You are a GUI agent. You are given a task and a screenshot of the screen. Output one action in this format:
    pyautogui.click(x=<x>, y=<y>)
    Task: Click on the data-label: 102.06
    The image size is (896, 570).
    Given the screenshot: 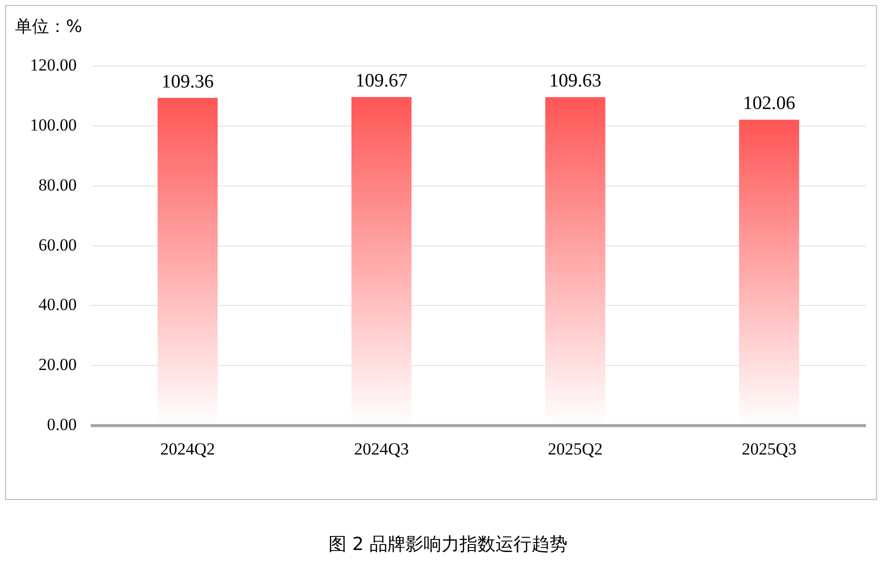 What is the action you would take?
    pyautogui.click(x=769, y=103)
    